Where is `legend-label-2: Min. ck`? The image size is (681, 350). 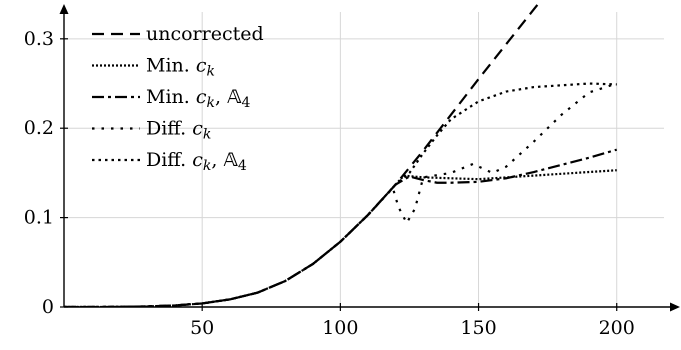 legend-label-2: Min. ck is located at coordinates (180, 67).